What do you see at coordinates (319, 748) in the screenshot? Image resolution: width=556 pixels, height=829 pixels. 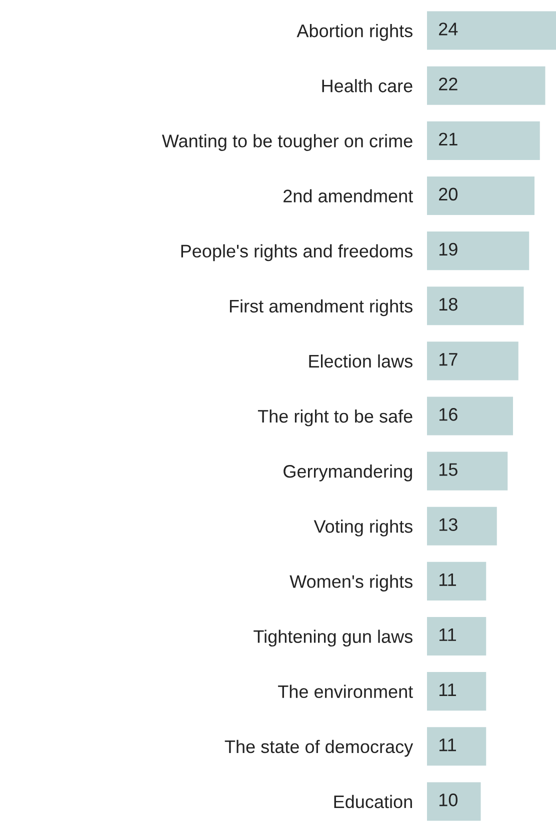 I see `y-tick-label: The state of democracy` at bounding box center [319, 748].